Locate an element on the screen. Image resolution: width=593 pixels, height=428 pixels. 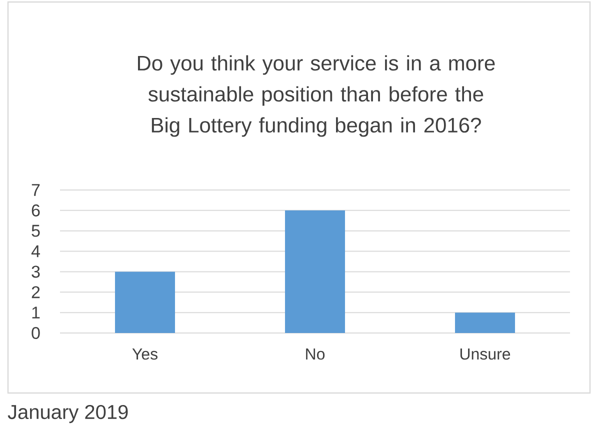
y-tick-label: 4 is located at coordinates (35, 251).